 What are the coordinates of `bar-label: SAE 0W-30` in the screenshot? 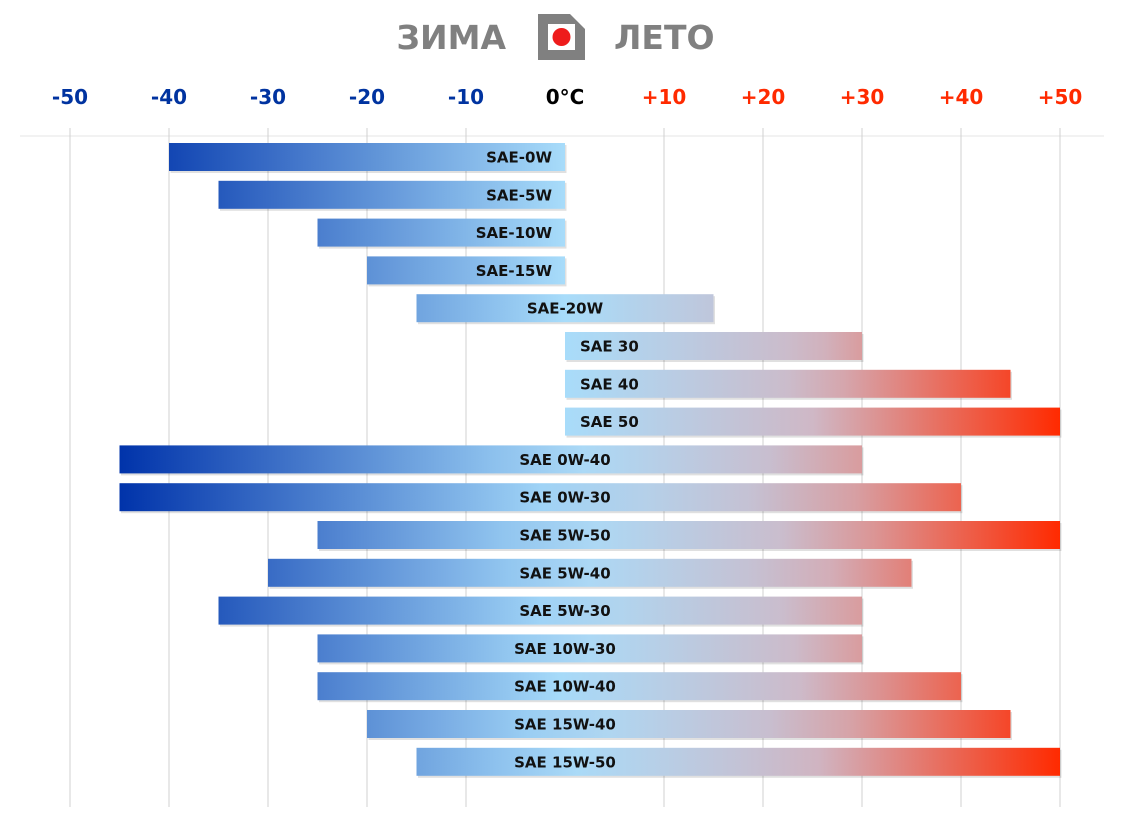 It's located at (564, 498).